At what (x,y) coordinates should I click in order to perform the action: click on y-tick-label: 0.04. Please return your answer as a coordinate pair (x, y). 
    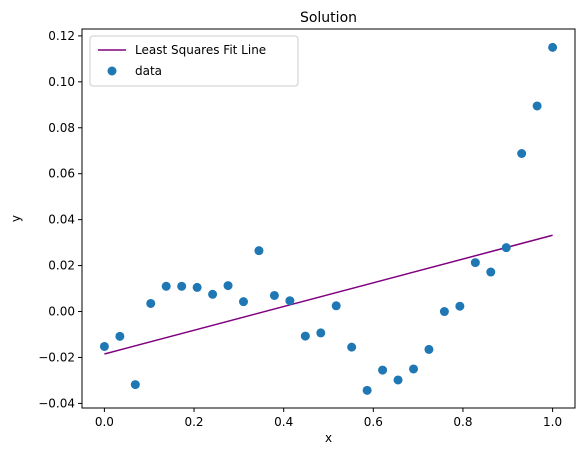
    Looking at the image, I should click on (61, 220).